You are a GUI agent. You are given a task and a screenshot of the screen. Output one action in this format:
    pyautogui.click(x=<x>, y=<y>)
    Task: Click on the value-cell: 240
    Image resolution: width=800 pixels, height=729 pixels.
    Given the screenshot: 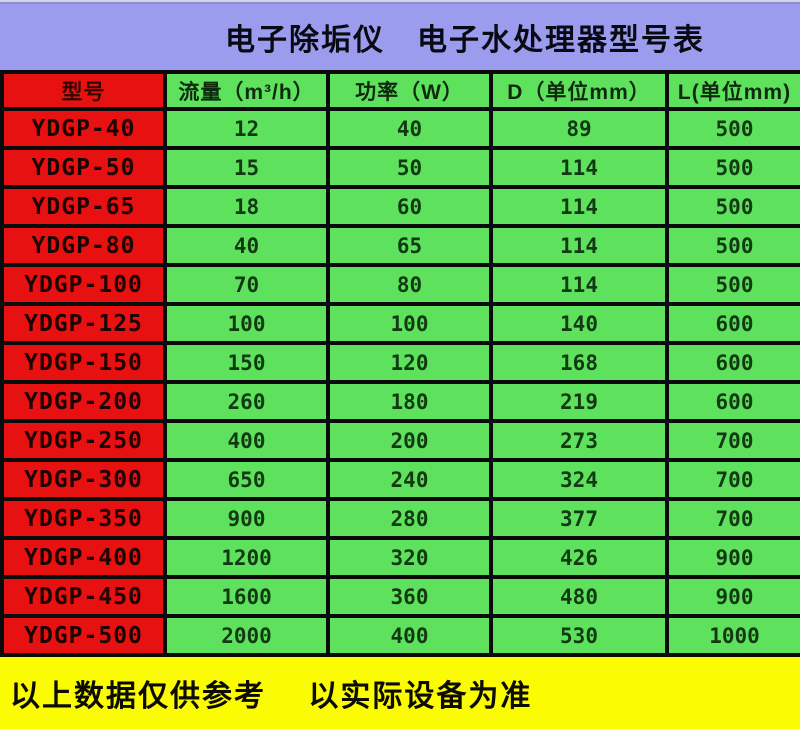 What is the action you would take?
    pyautogui.click(x=409, y=479)
    